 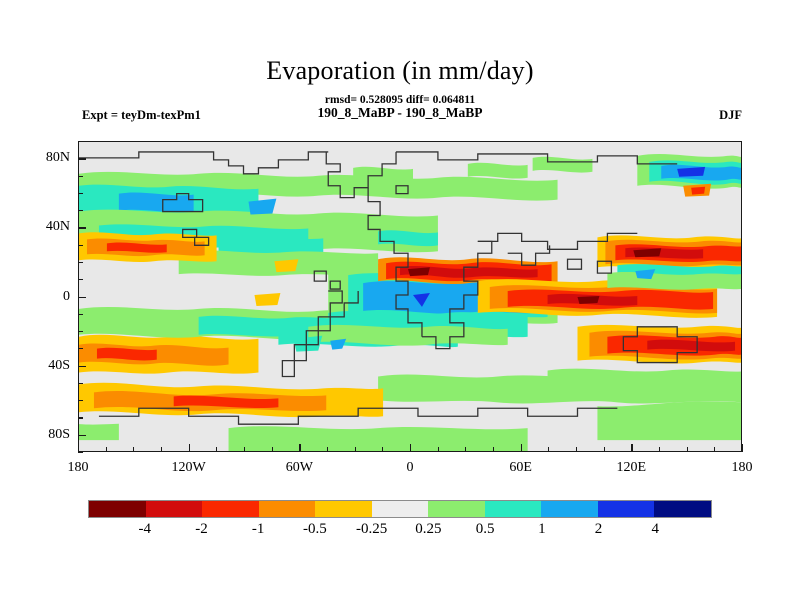 I want to click on page-title: Evaporation (in mm/day), so click(x=400, y=70).